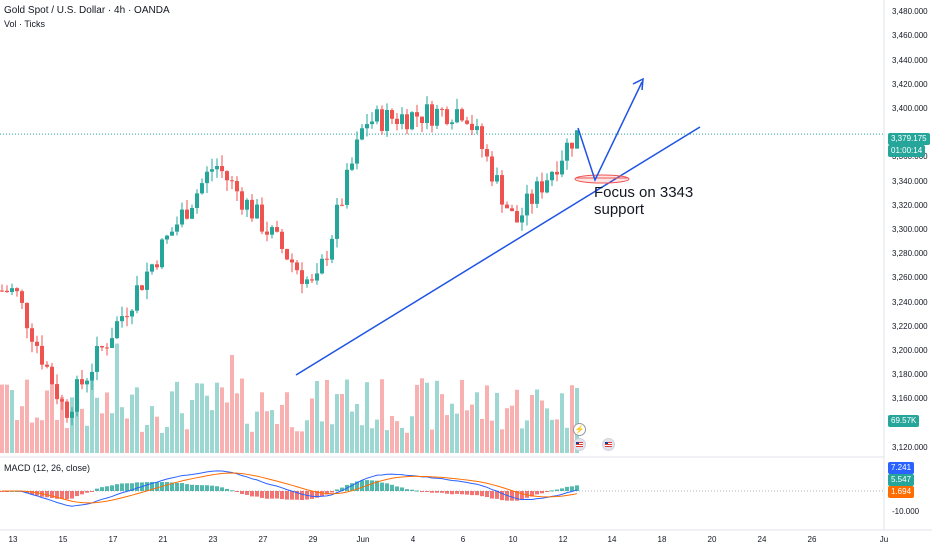  What do you see at coordinates (612, 539) in the screenshot?
I see `date-tick-label: 14` at bounding box center [612, 539].